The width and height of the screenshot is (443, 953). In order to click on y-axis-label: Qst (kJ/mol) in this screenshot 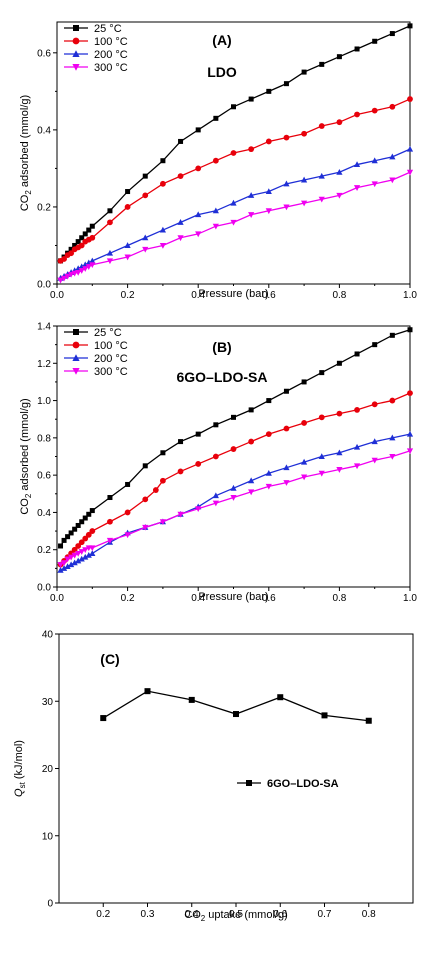, I will do `click(20, 768)`.